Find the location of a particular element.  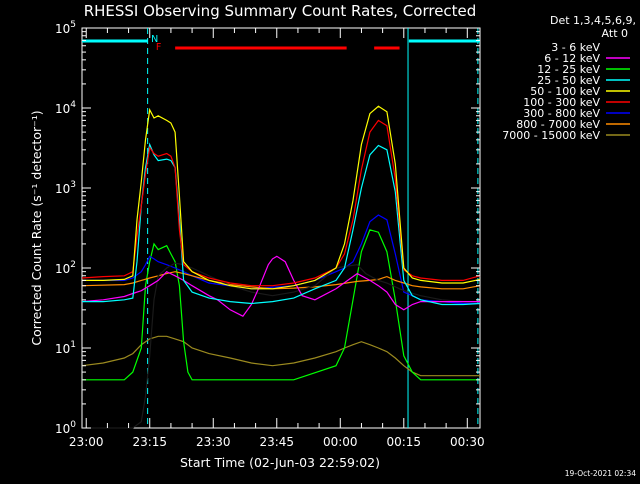

y-axis-label: Corrected Count Rate (s⁻¹ detector⁻¹) is located at coordinates (36, 227).